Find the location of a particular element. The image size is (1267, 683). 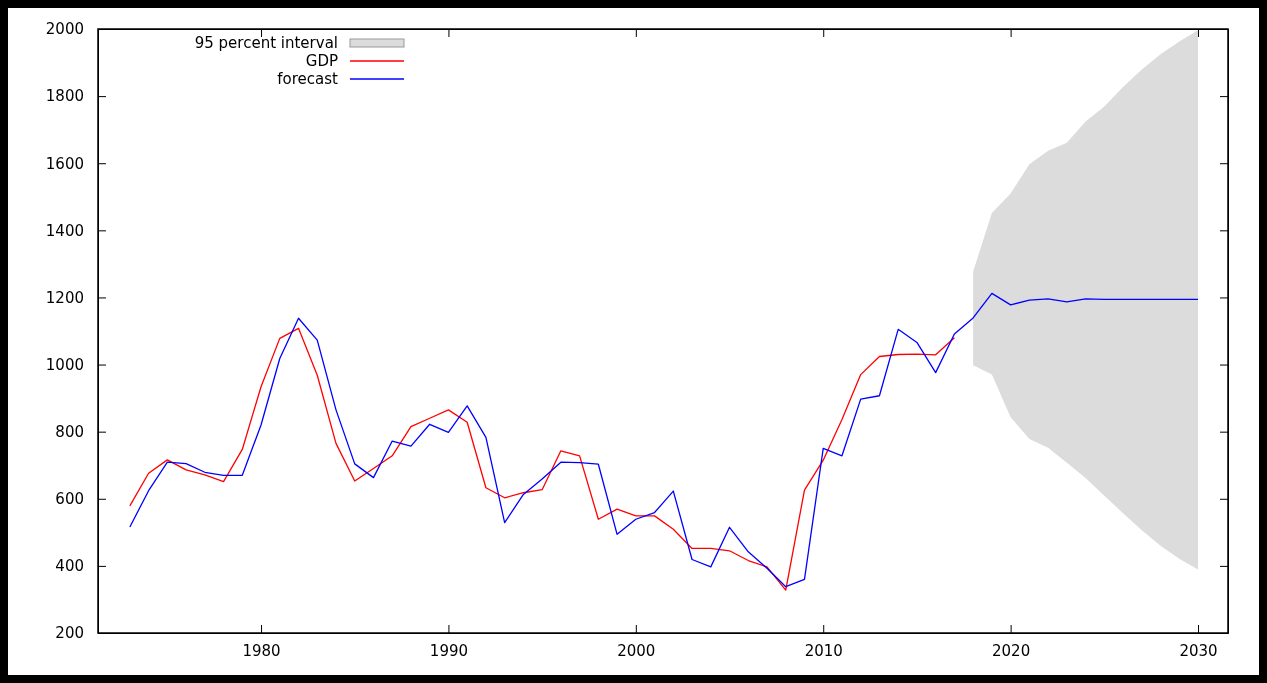

y-tick-label: 1800 is located at coordinates (64, 96).